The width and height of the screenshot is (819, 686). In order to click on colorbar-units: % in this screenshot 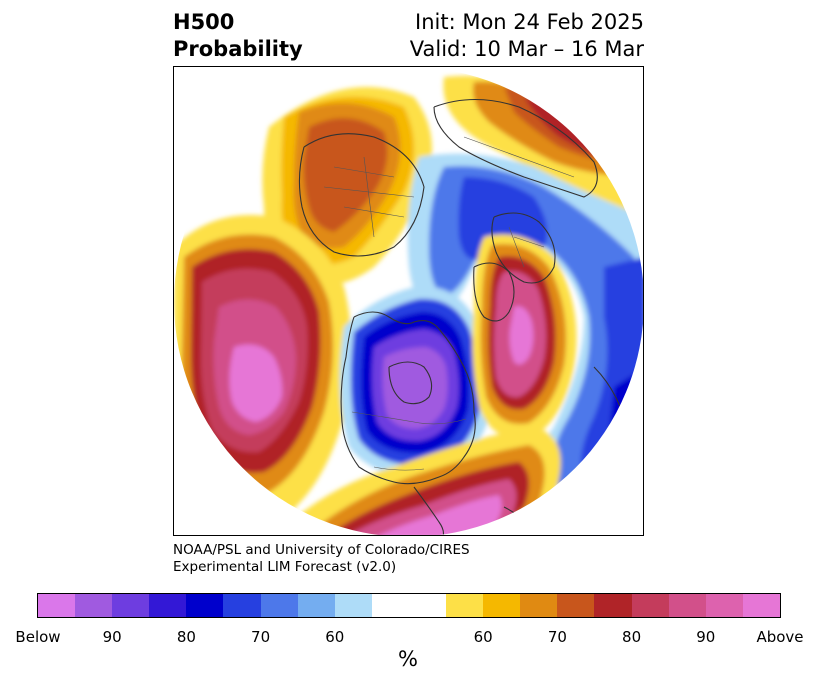, I will do `click(408, 659)`.